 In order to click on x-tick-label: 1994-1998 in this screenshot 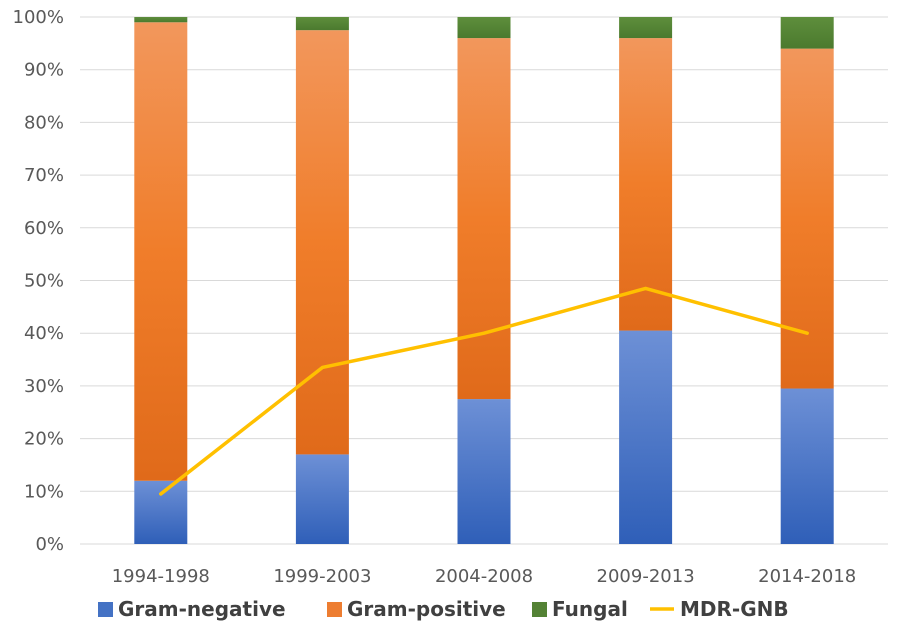, I will do `click(161, 576)`.